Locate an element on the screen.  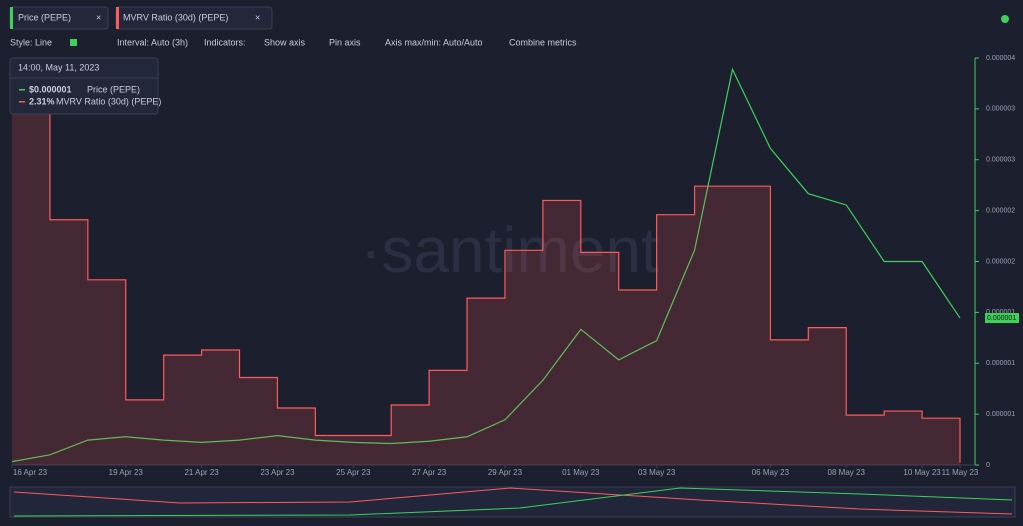
indicators-select: Indicators: is located at coordinates (225, 42).